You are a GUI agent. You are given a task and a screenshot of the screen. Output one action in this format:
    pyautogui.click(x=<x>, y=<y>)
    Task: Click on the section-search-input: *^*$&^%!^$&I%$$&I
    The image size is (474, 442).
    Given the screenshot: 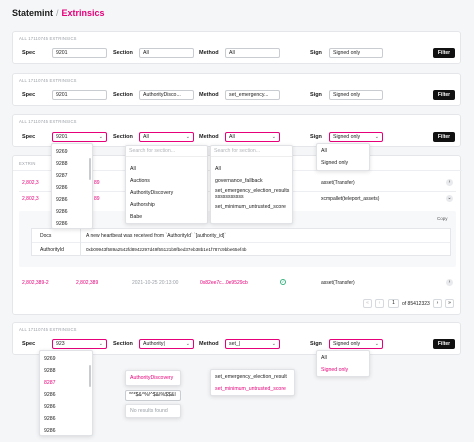 What is the action you would take?
    pyautogui.click(x=153, y=395)
    